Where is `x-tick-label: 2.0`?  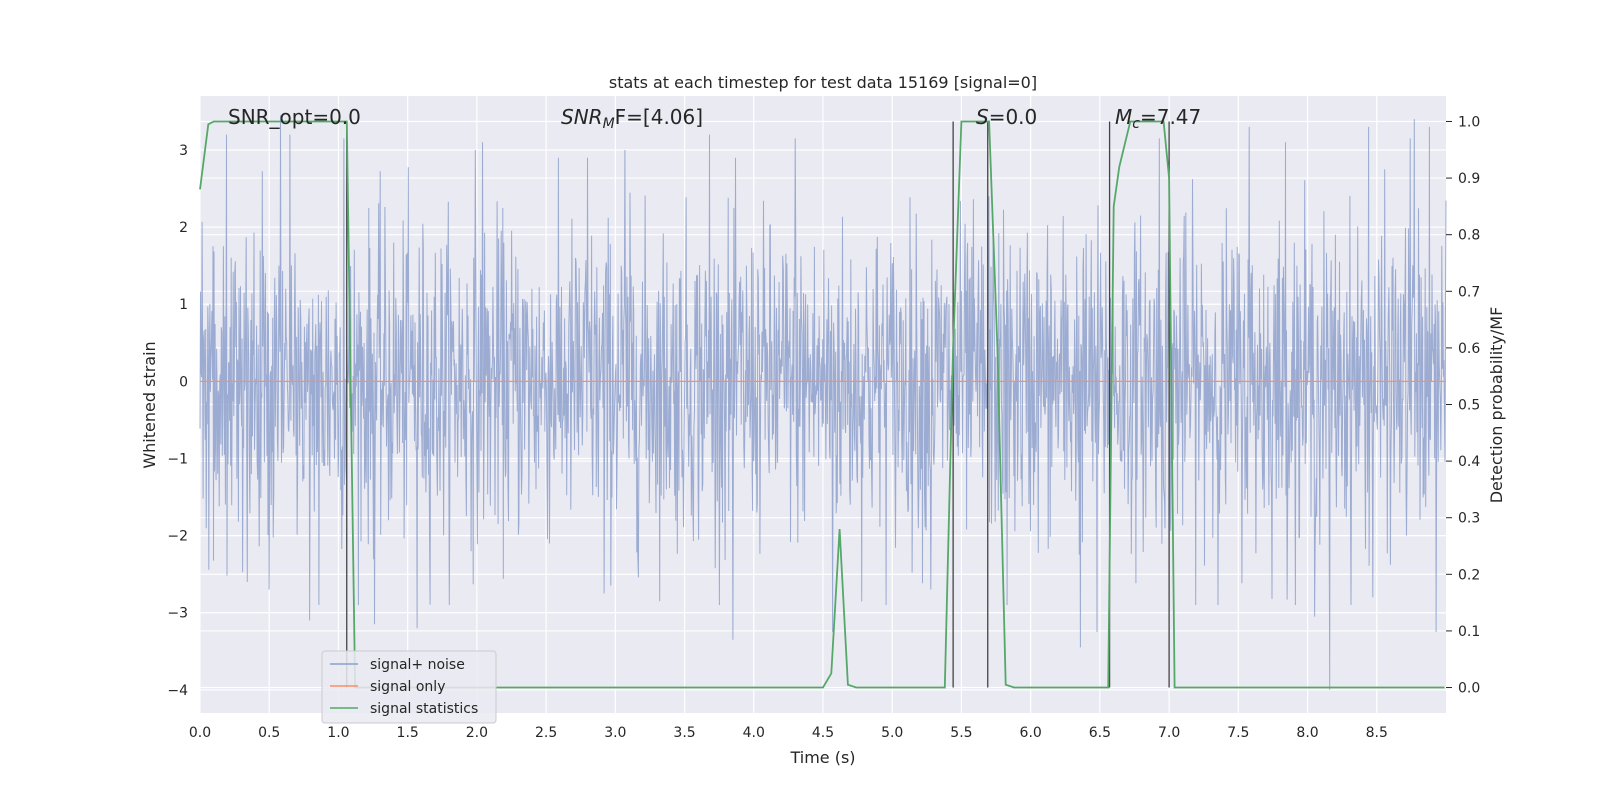 x-tick-label: 2.0 is located at coordinates (477, 733).